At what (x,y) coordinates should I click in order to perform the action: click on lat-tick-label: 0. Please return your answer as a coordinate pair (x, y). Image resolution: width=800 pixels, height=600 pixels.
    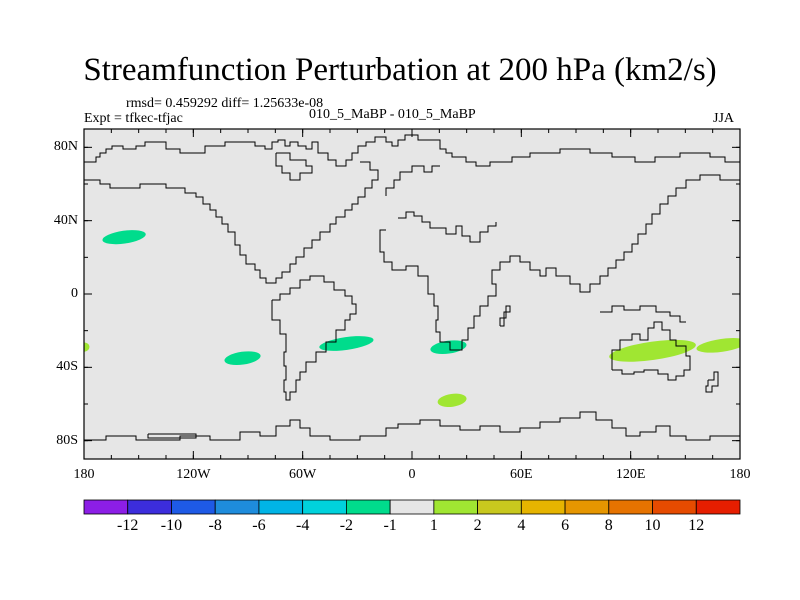
    Looking at the image, I should click on (74, 293).